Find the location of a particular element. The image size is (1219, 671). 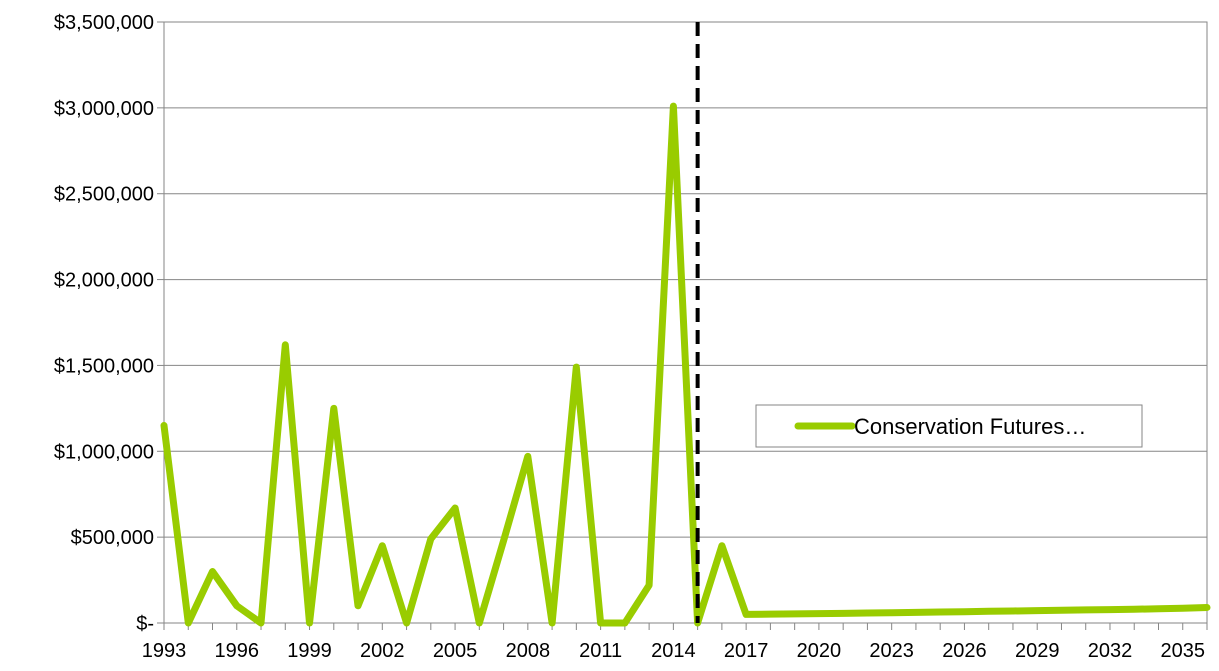

x-tick-label: 2005 is located at coordinates (455, 651).